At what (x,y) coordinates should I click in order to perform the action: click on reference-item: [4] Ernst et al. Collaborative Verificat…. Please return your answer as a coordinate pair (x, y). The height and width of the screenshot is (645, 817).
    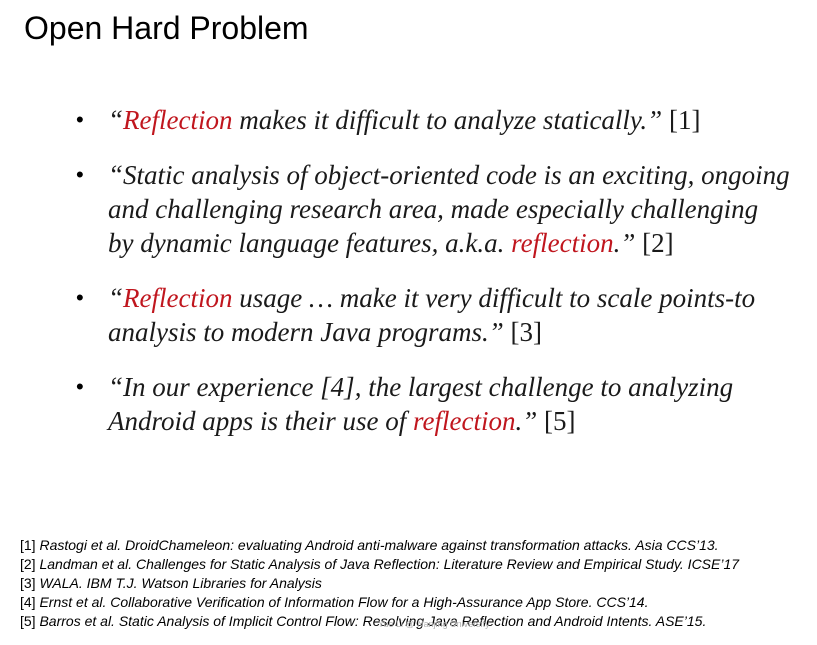
    Looking at the image, I should click on (379, 602).